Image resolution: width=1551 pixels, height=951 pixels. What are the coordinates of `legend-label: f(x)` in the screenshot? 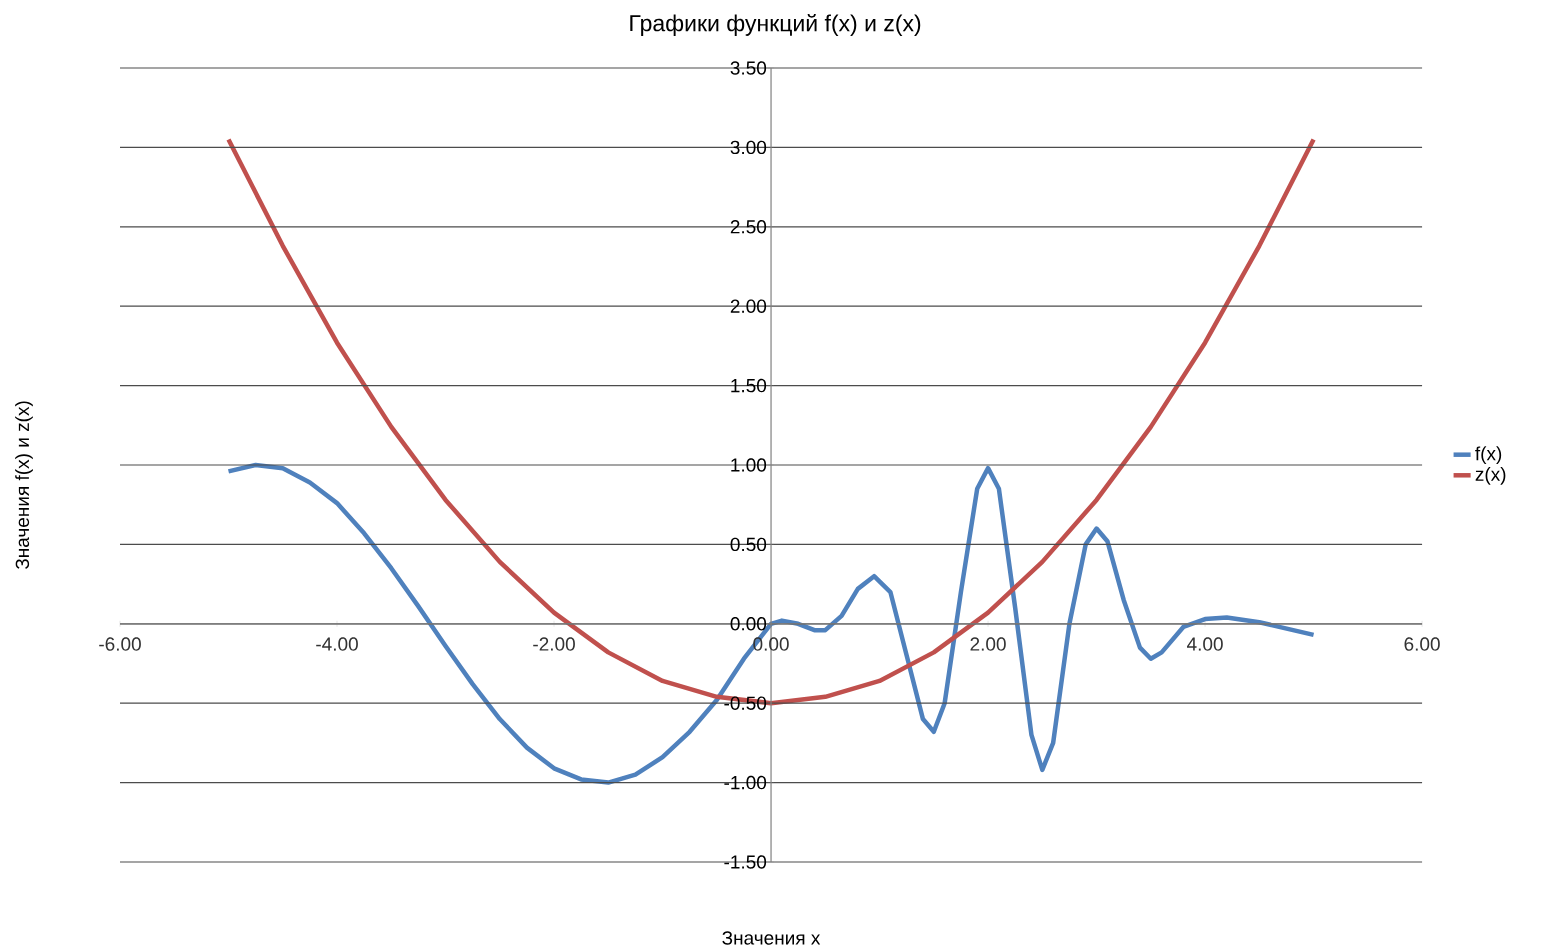 It's located at (1488, 455).